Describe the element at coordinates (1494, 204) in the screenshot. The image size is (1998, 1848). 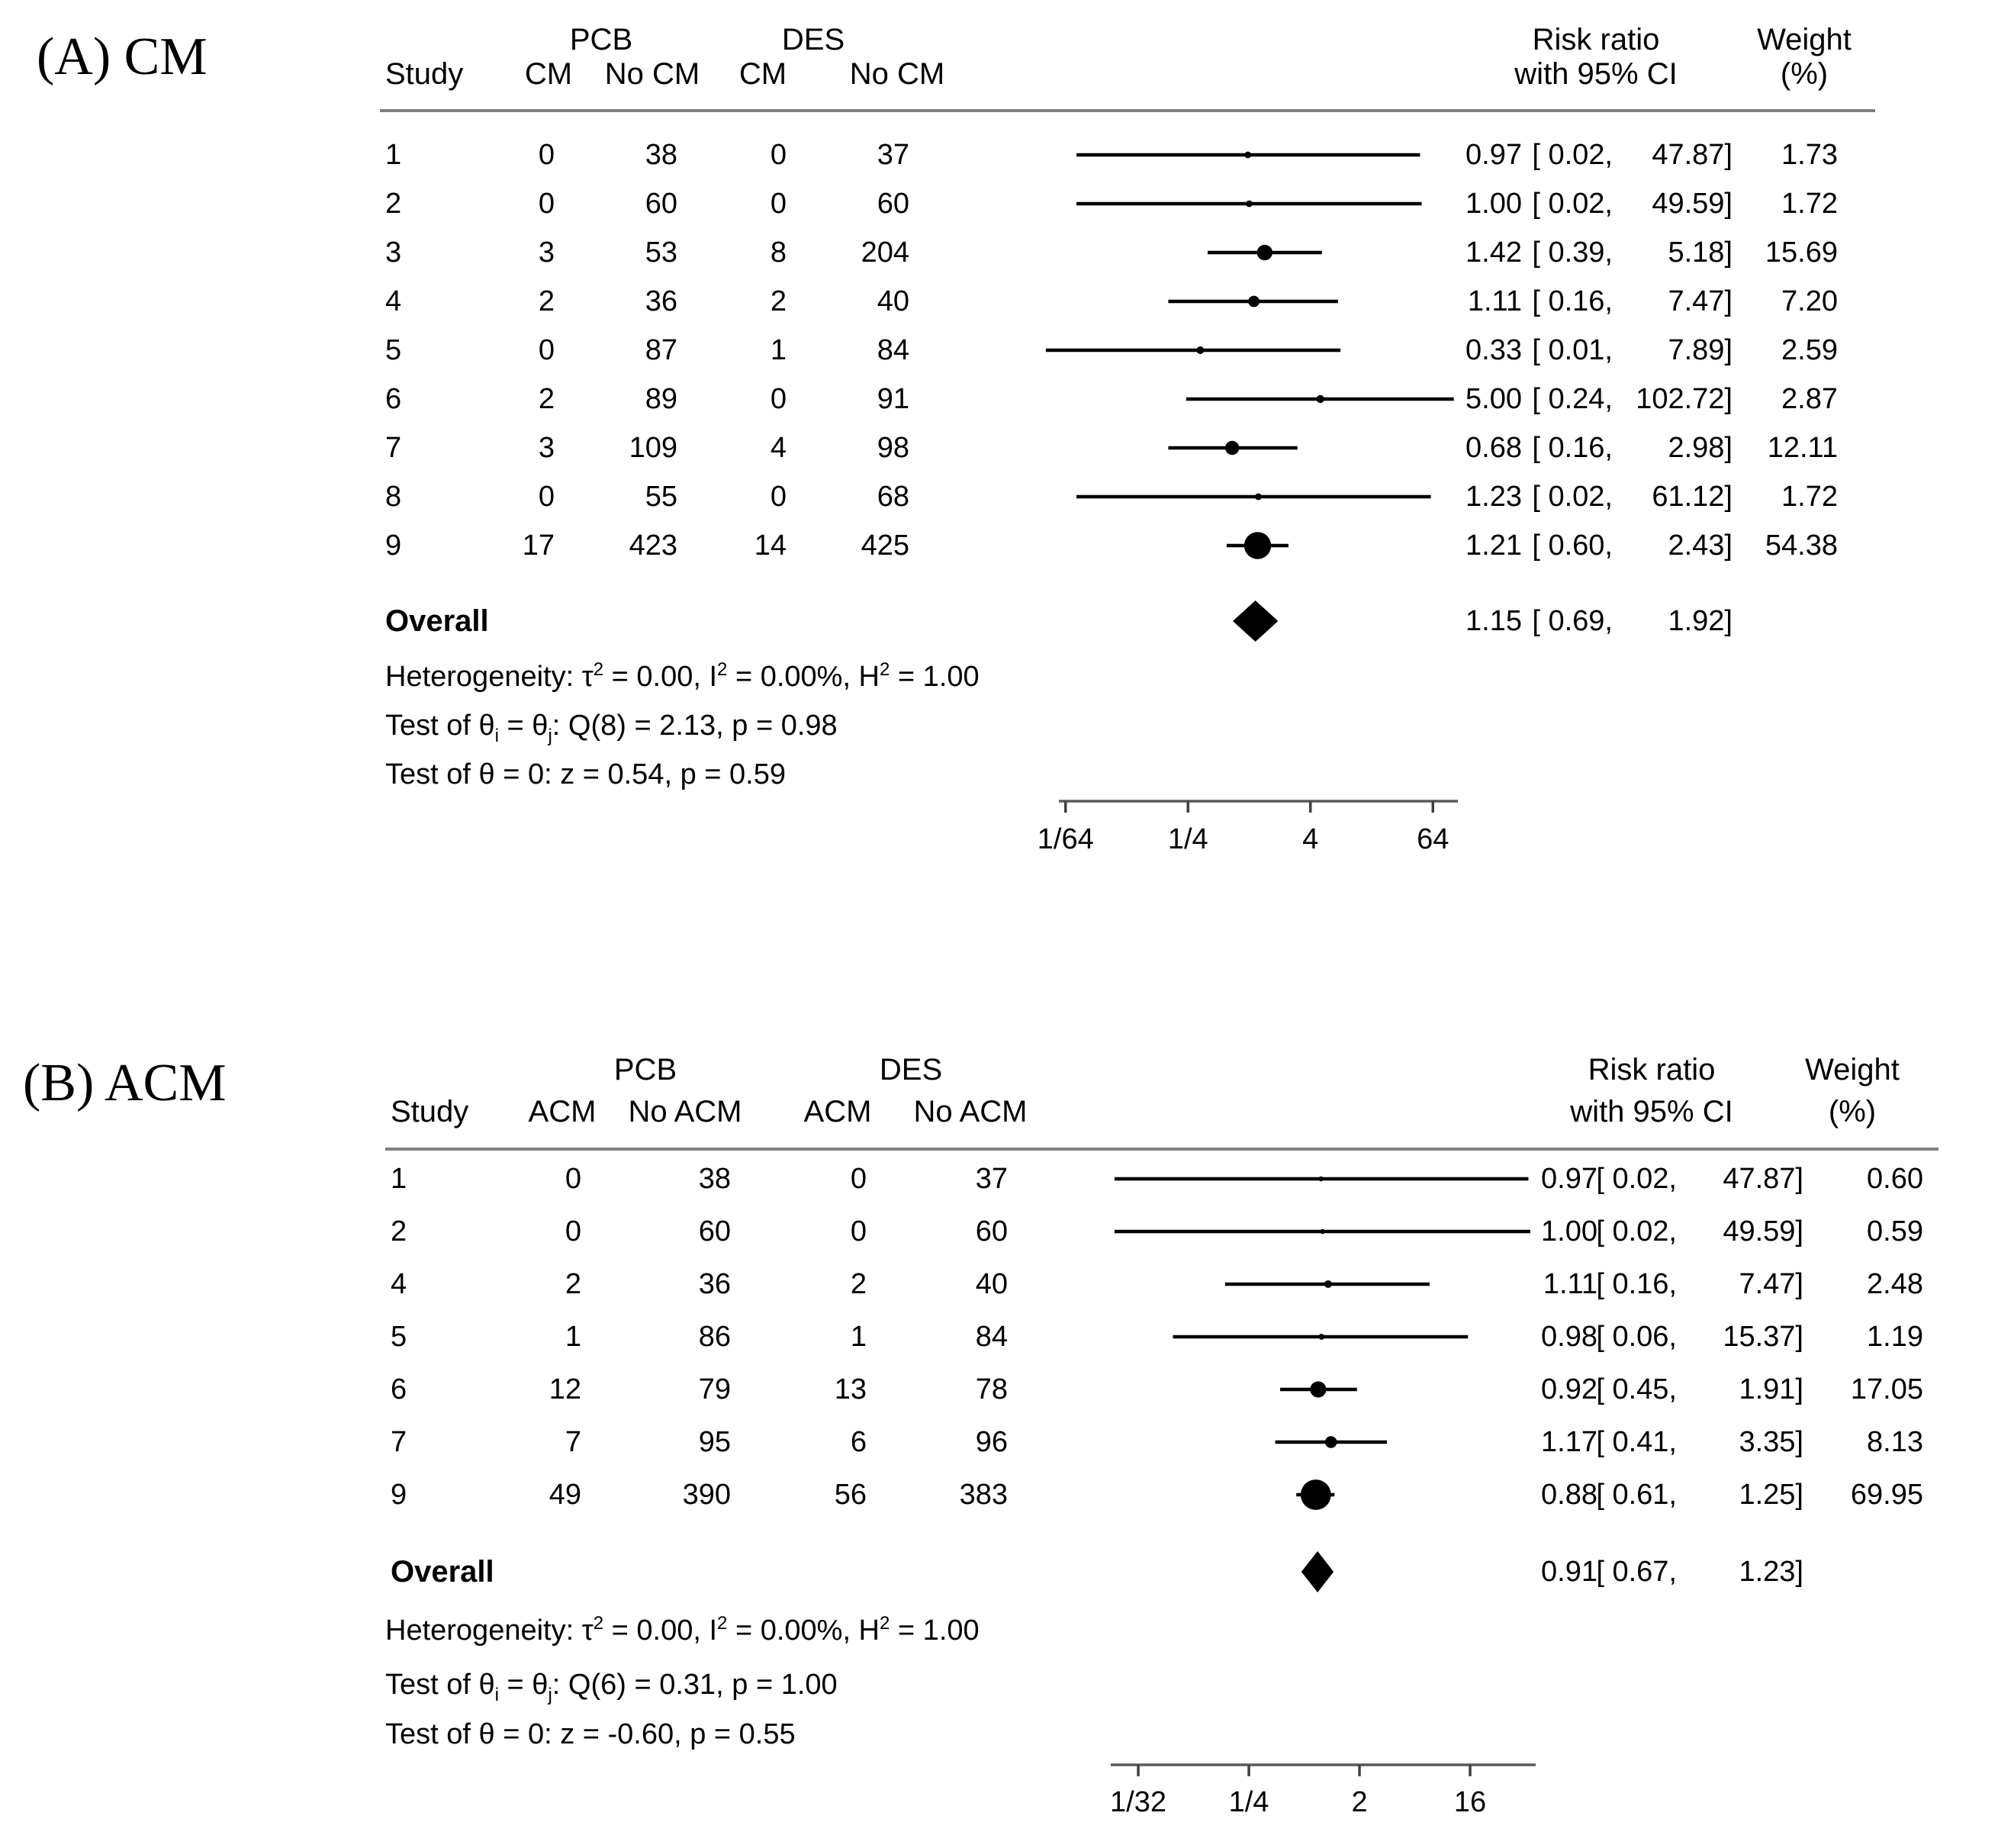
I see `rr-estimate: 1.00` at that location.